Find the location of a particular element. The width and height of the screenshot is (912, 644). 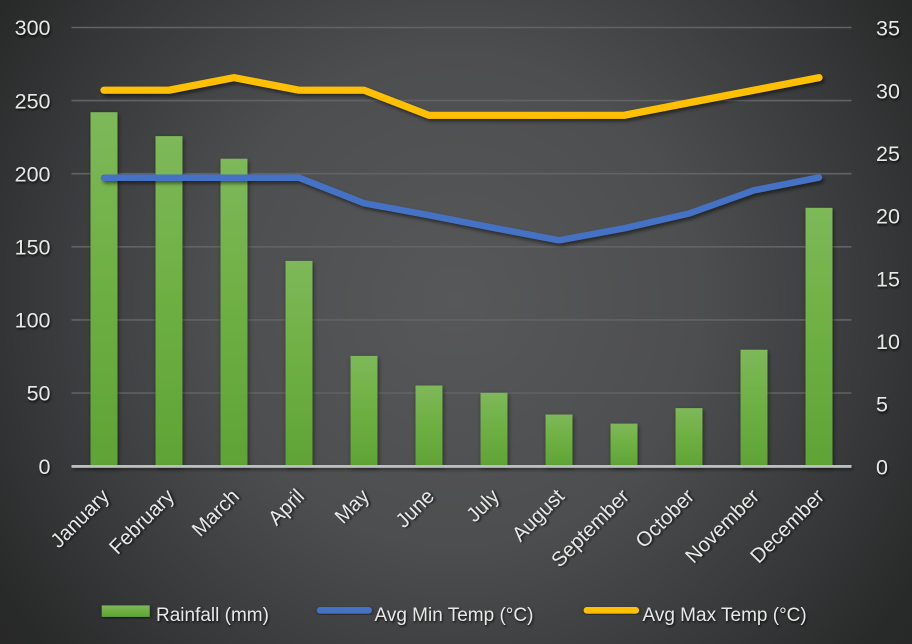

svg-text: 15 is located at coordinates (888, 279).